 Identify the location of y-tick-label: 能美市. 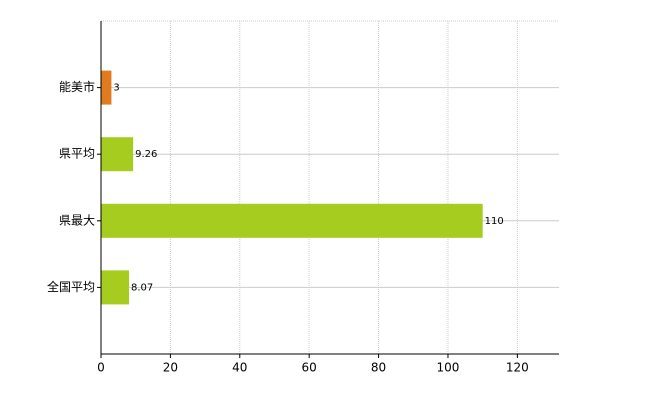
(77, 86).